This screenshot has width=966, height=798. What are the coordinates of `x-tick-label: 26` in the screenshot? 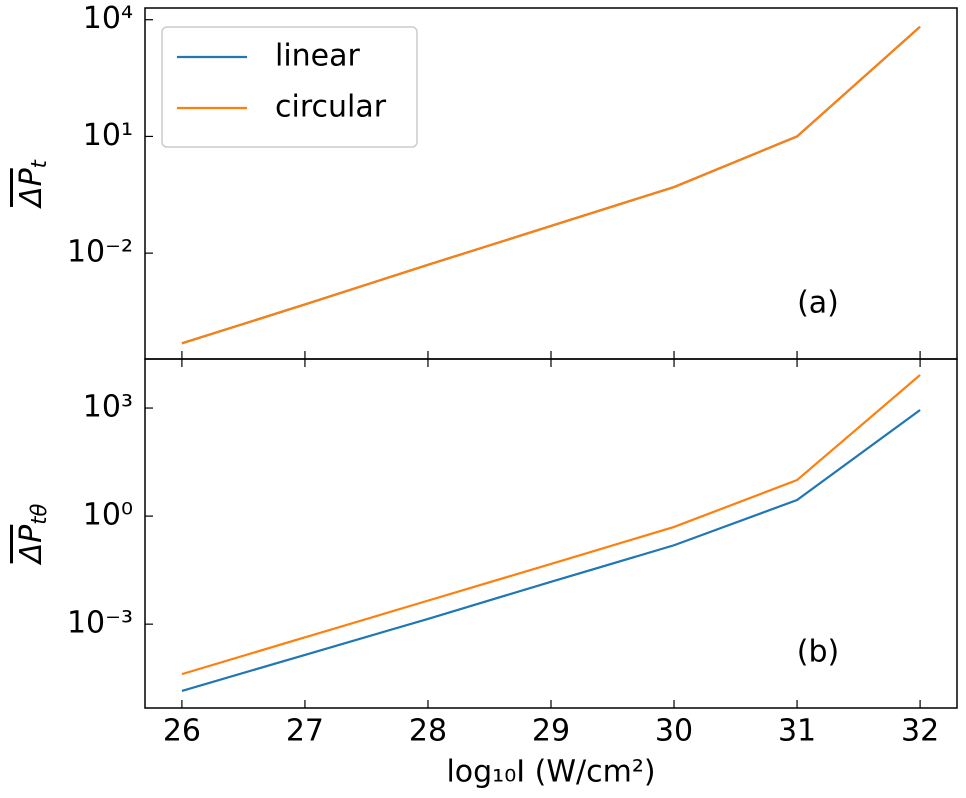 It's located at (182, 731).